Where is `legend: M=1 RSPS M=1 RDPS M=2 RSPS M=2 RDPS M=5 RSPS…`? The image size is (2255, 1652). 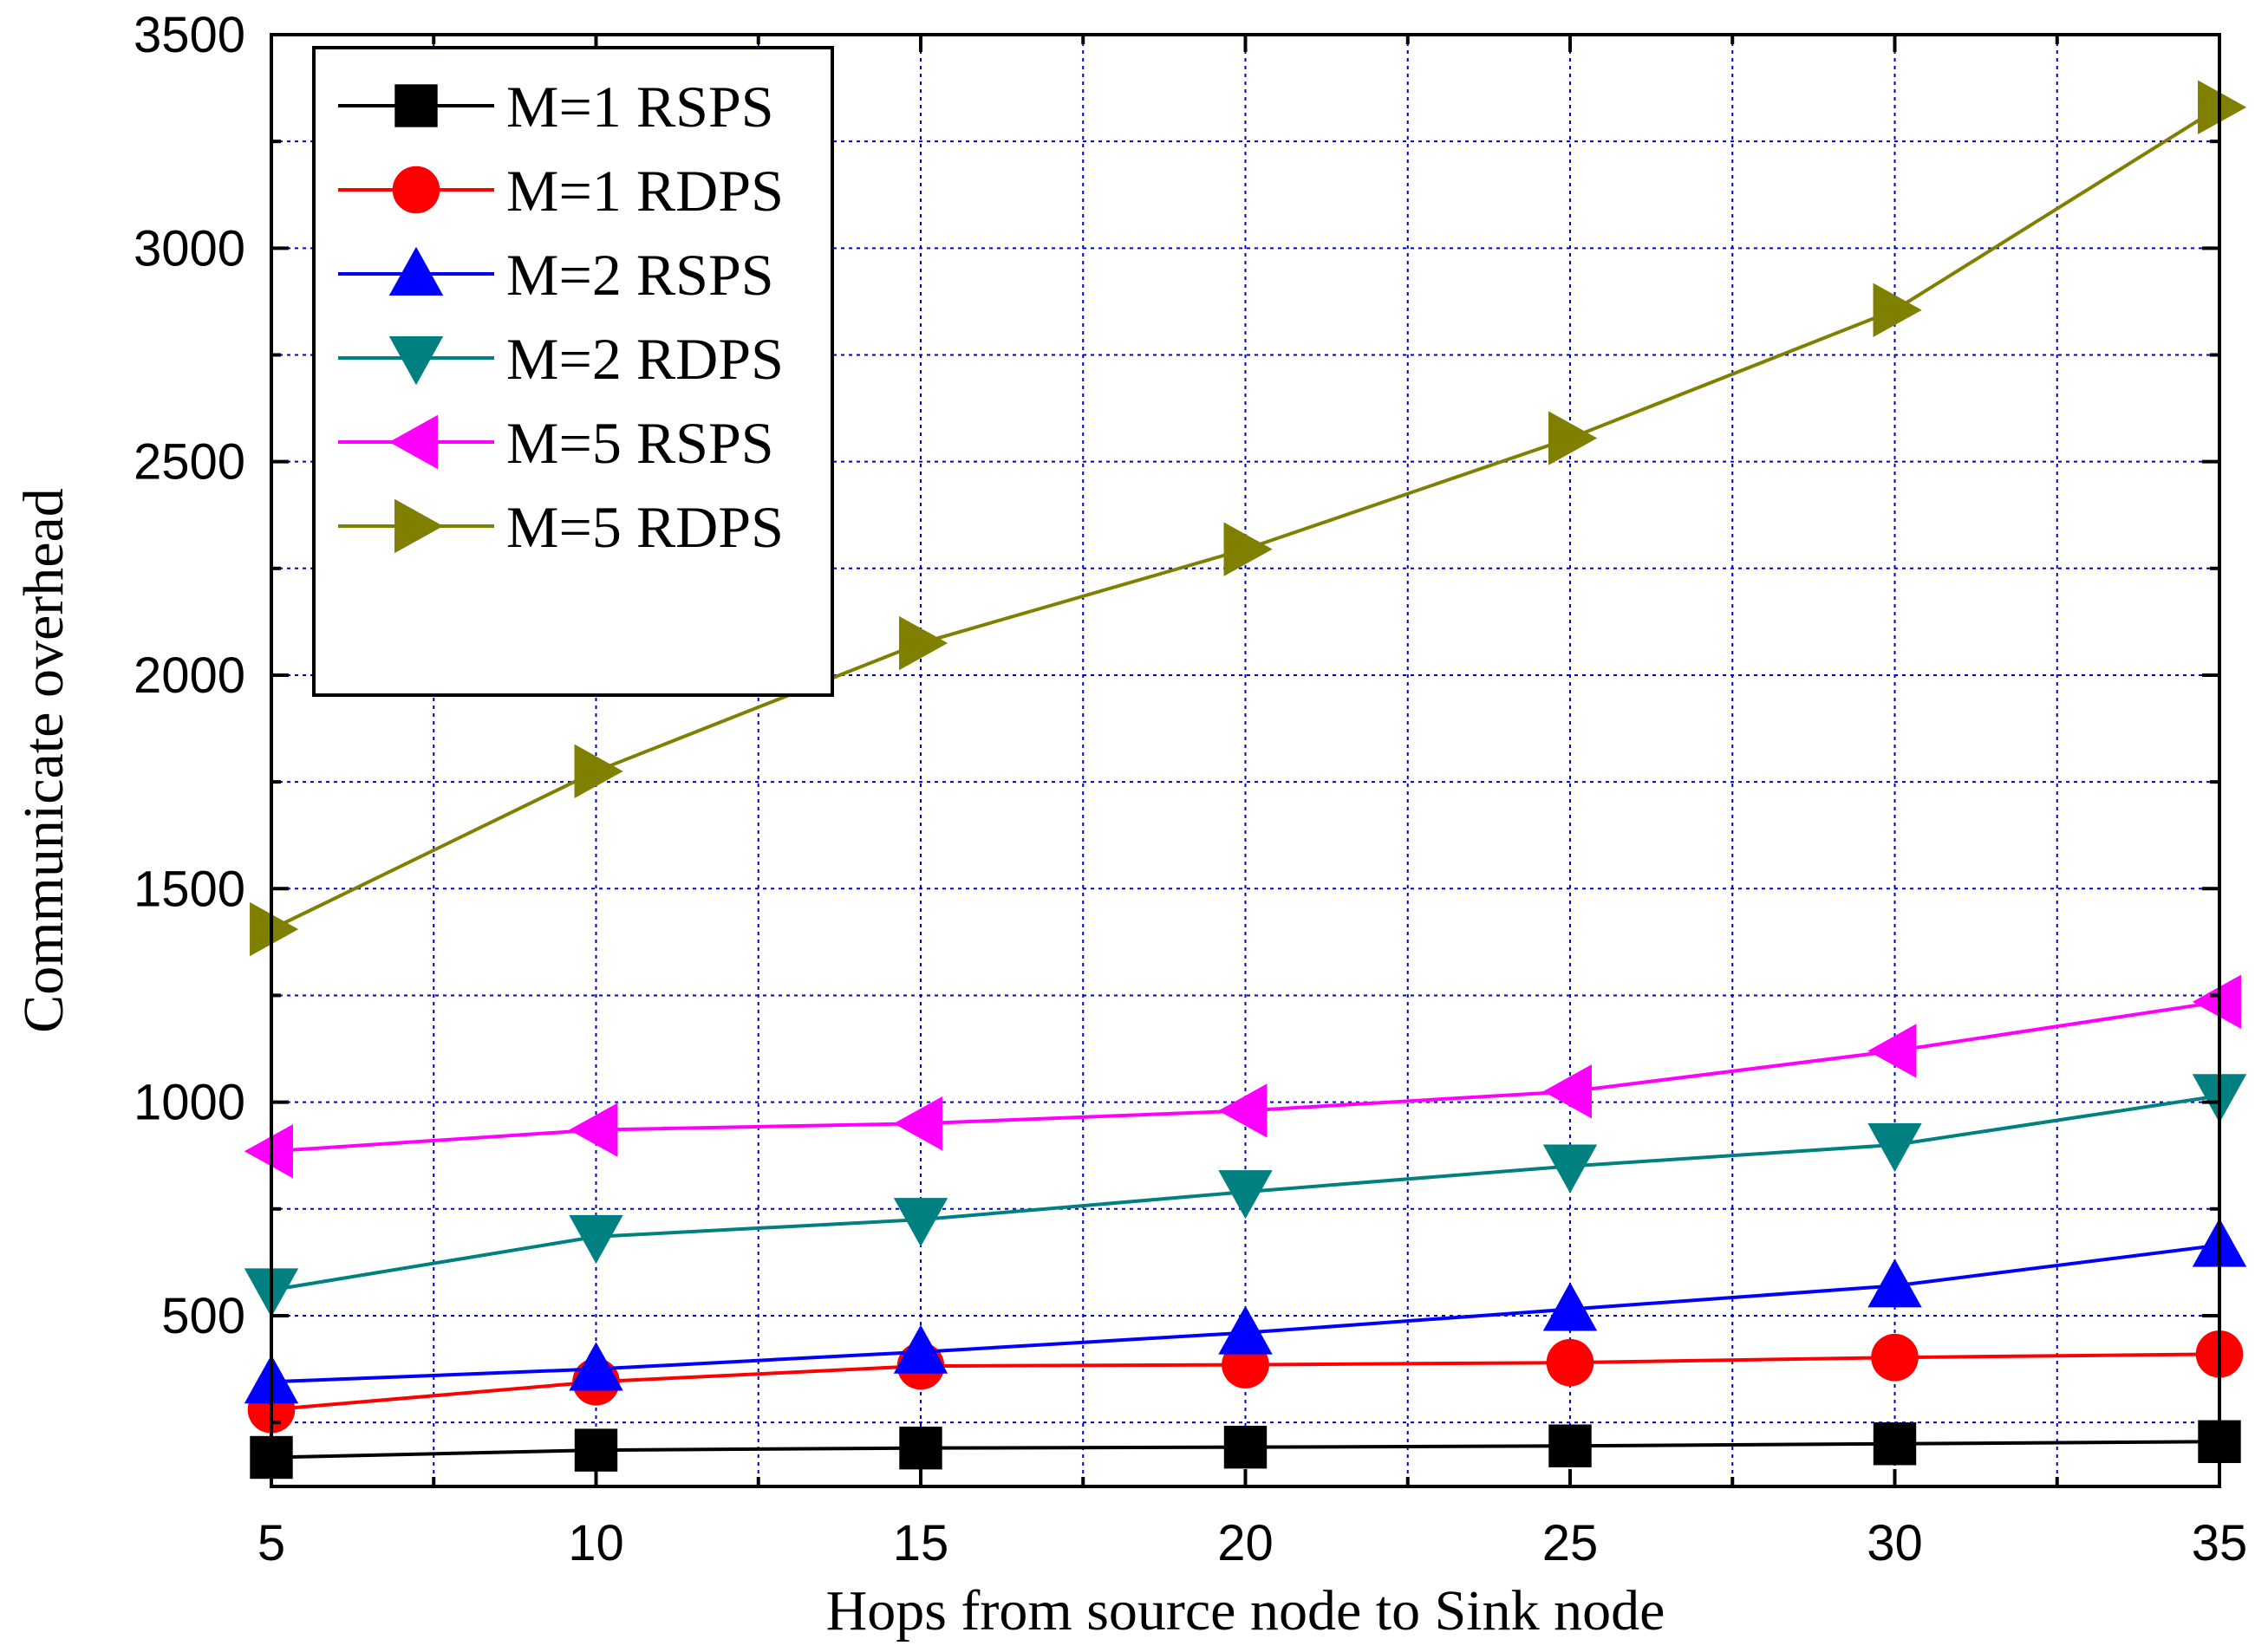
legend: M=1 RSPS M=1 RDPS M=2 RSPS M=2 RDPS M=5 RSPS… is located at coordinates (573, 371).